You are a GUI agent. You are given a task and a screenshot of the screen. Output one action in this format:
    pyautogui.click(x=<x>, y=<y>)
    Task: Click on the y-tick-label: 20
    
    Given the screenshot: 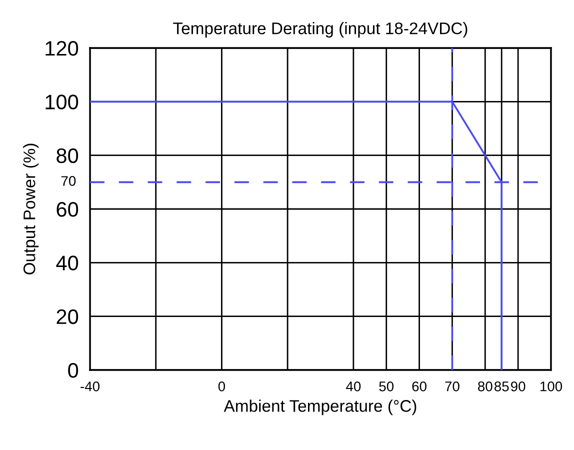 What is the action you would take?
    pyautogui.click(x=67, y=316)
    